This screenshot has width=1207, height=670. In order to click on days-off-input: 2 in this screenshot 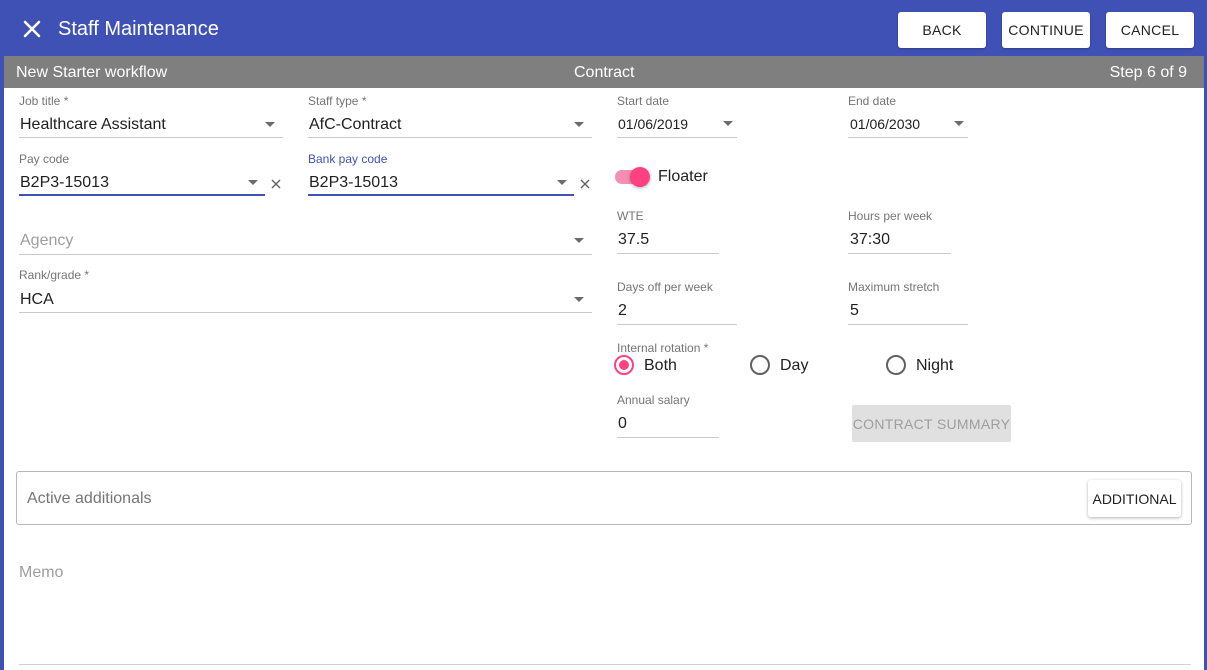, I will do `click(622, 310)`.